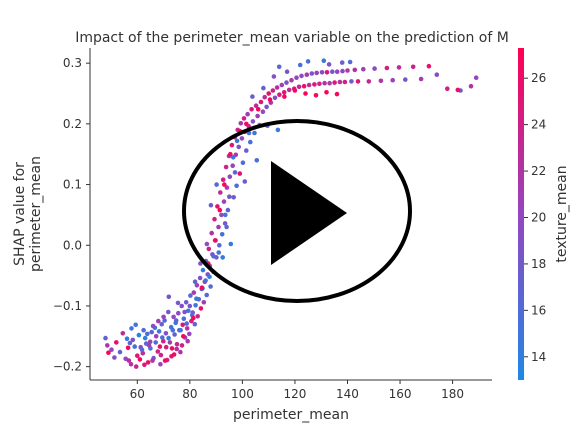 Image resolution: width=585 pixels, height=444 pixels. Describe the element at coordinates (538, 264) in the screenshot. I see `colorbar-tick-label-2: 18` at that location.